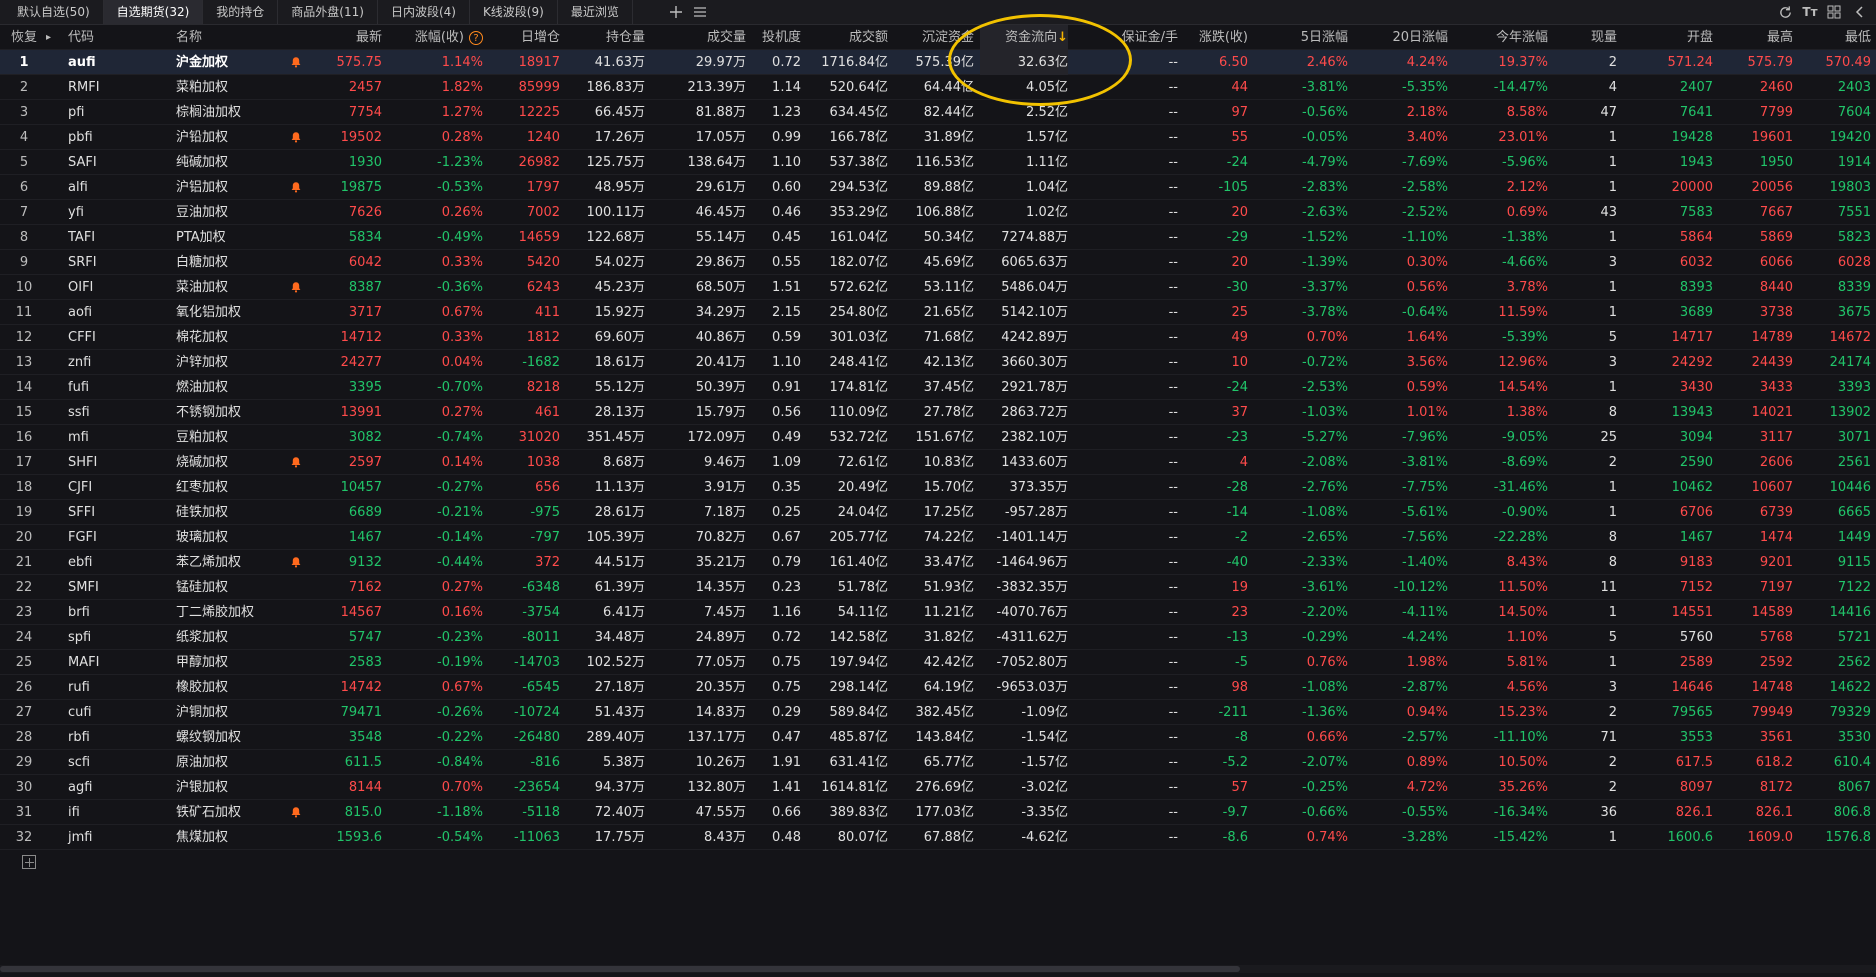 Image resolution: width=1876 pixels, height=977 pixels. Describe the element at coordinates (844, 37) in the screenshot. I see `header-turnover: 成交额` at that location.